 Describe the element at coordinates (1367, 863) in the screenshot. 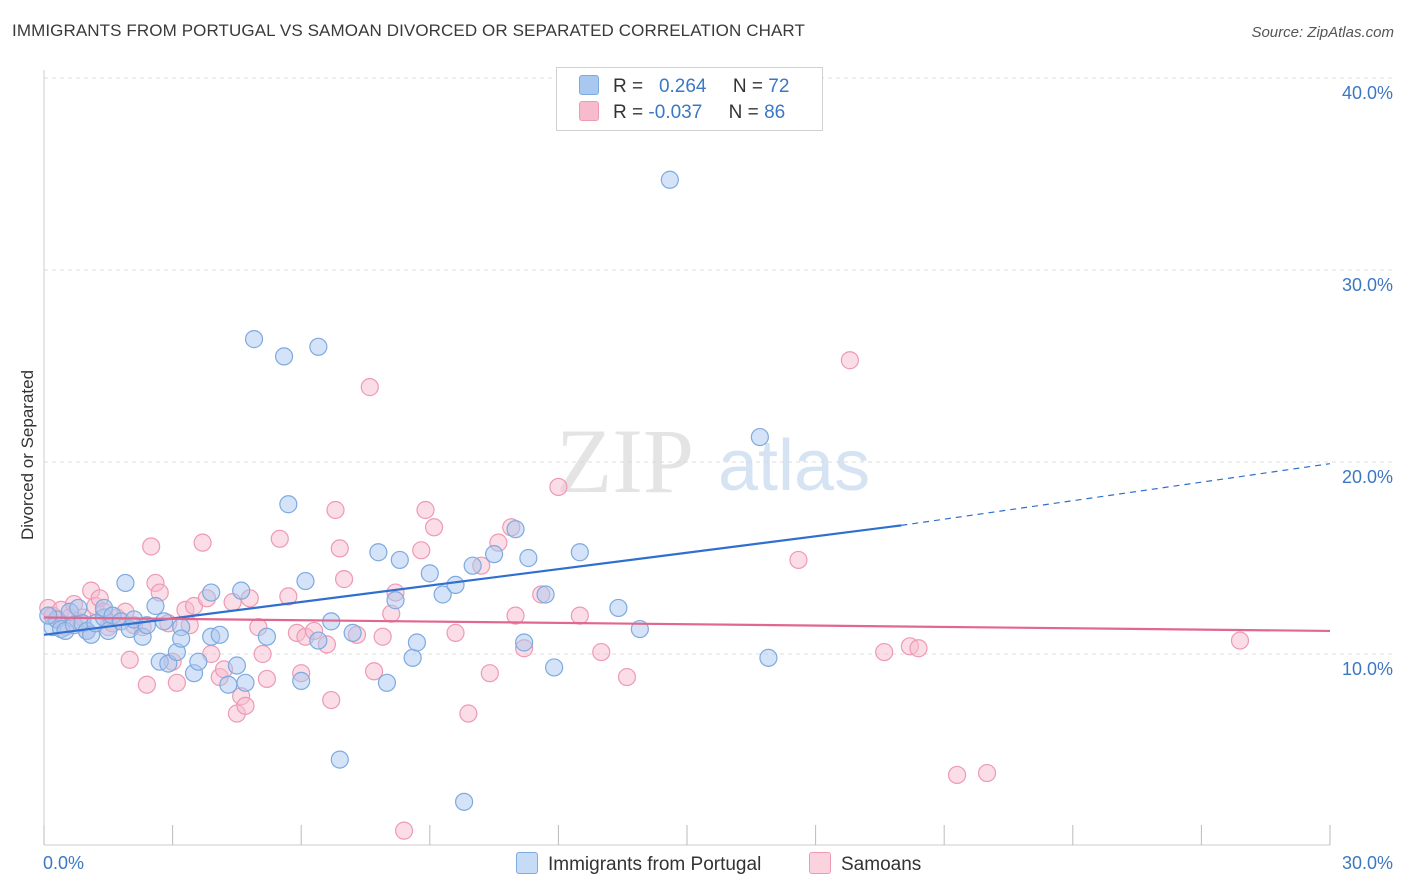

I see `x-tick-label: 30.0%` at that location.